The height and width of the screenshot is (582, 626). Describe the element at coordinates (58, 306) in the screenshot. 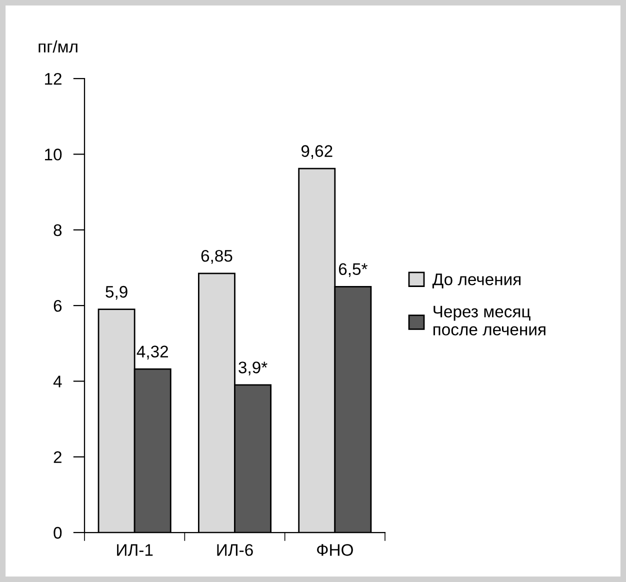

I see `y-tick-label: 6` at that location.